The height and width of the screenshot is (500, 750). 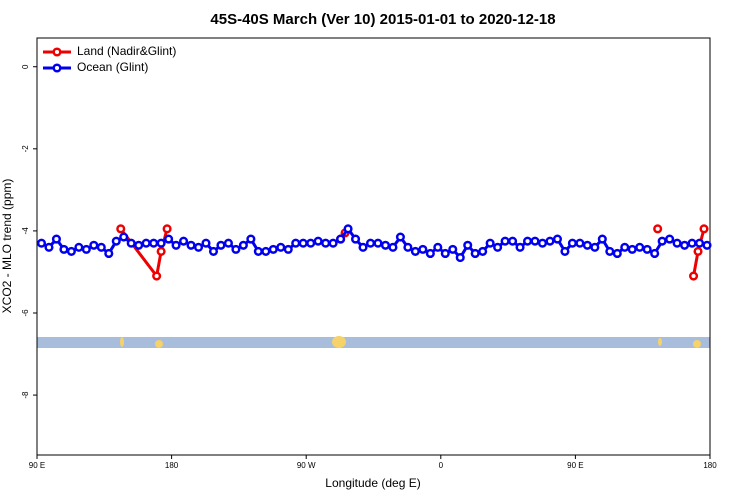 What do you see at coordinates (306, 465) in the screenshot?
I see `x-tick-label: 90 W` at bounding box center [306, 465].